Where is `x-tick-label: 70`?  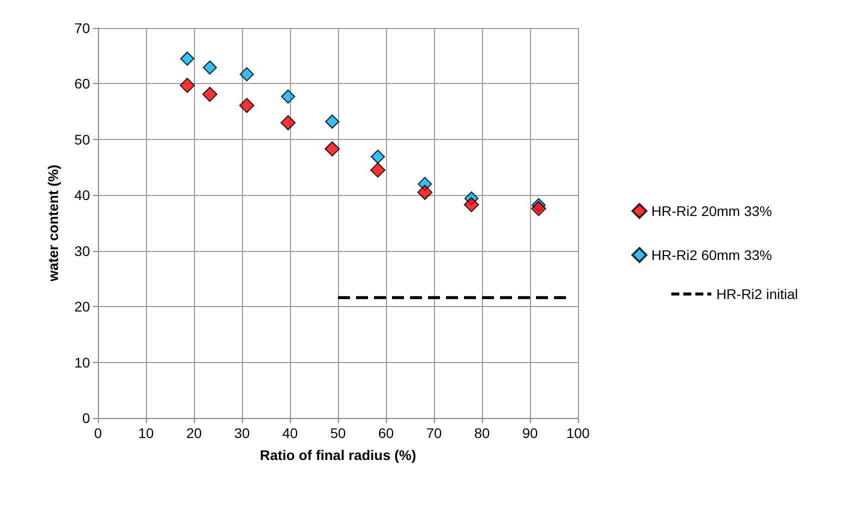 x-tick-label: 70 is located at coordinates (434, 433).